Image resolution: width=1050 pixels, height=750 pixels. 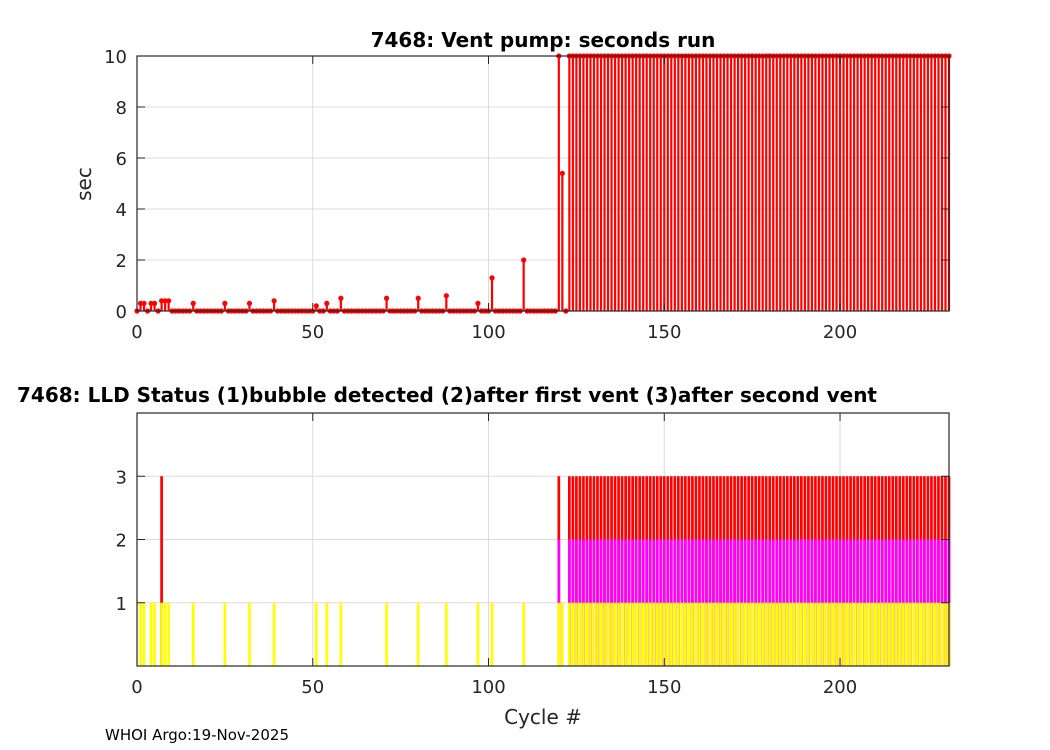 What do you see at coordinates (664, 332) in the screenshot?
I see `x-tick-label: 150` at bounding box center [664, 332].